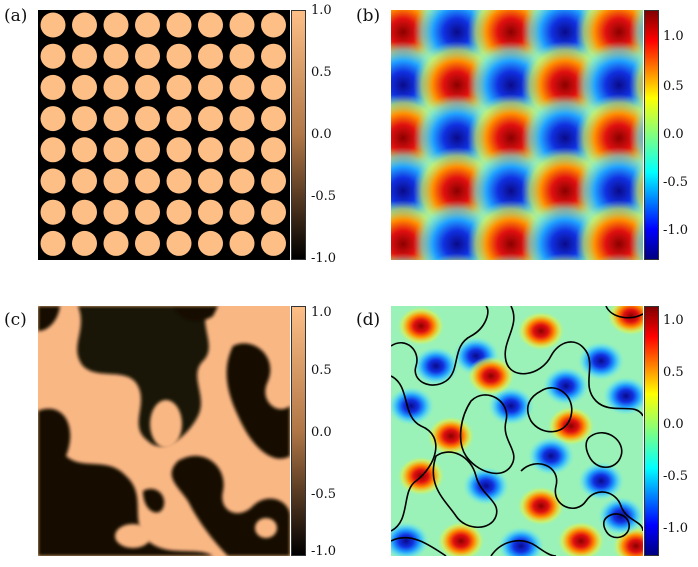 Image resolution: width=698 pixels, height=567 pixels. I want to click on panel-c-tick-m1: -1.0, so click(324, 551).